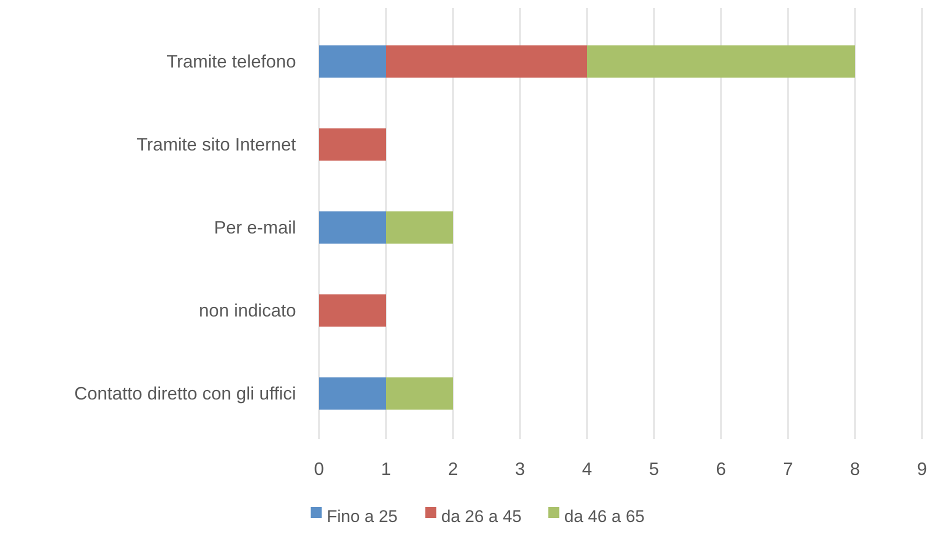  Describe the element at coordinates (231, 62) in the screenshot. I see `y-tick-label: Tramite telefono` at that location.